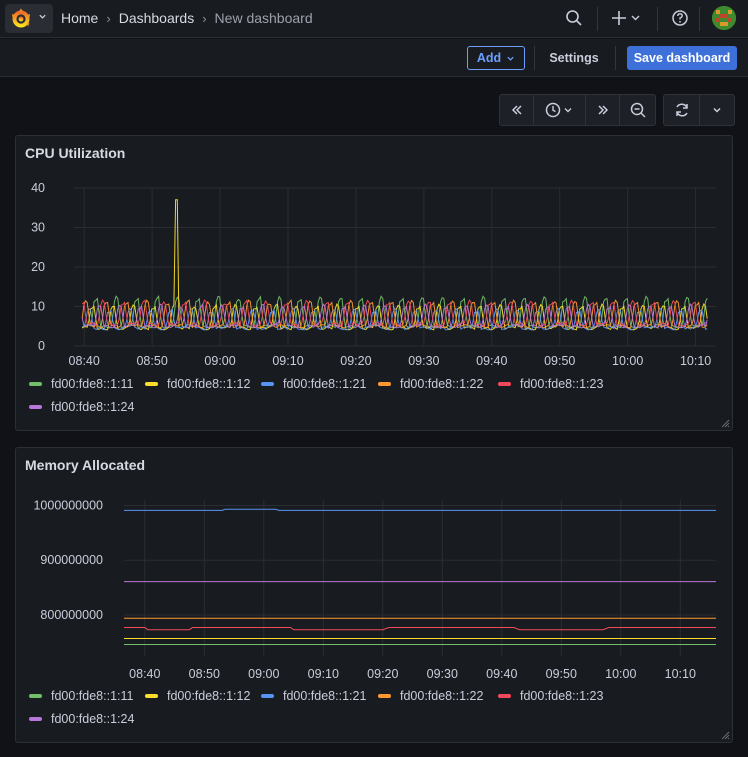  What do you see at coordinates (21, 17) in the screenshot?
I see `grafana-logo-icon` at bounding box center [21, 17].